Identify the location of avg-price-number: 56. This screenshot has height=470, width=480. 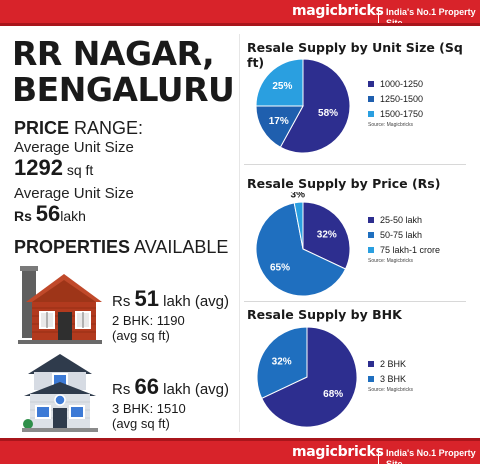
(48, 213).